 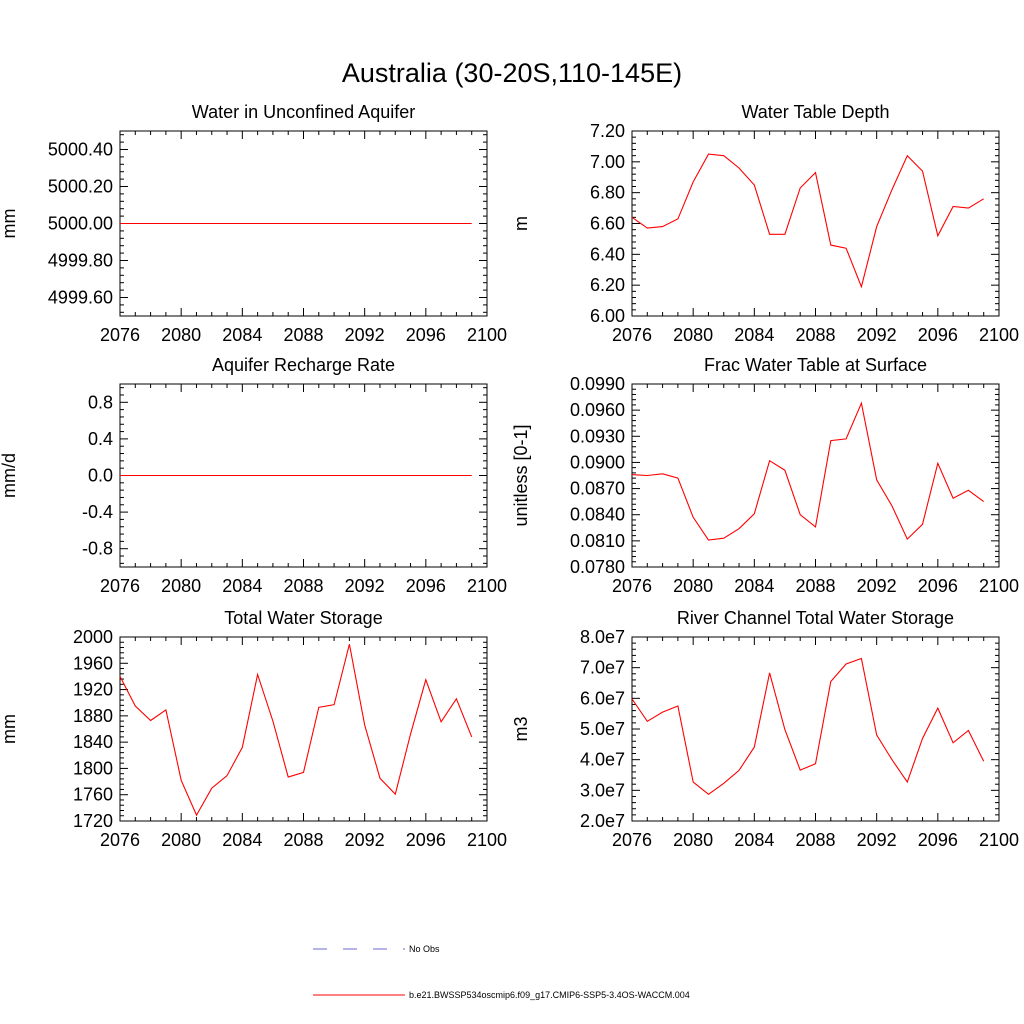 What do you see at coordinates (597, 410) in the screenshot?
I see `y-tick-label: 0.0960` at bounding box center [597, 410].